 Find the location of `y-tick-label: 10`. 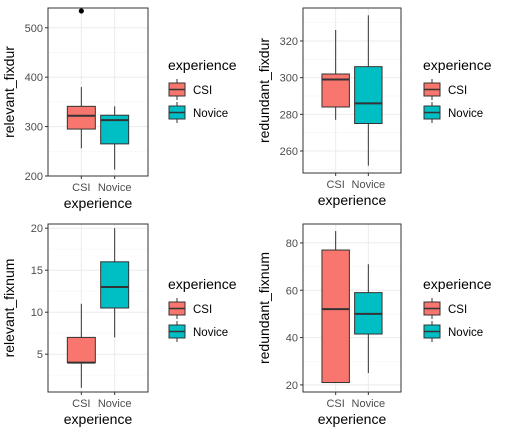

y-tick-label: 10 is located at coordinates (37, 313).